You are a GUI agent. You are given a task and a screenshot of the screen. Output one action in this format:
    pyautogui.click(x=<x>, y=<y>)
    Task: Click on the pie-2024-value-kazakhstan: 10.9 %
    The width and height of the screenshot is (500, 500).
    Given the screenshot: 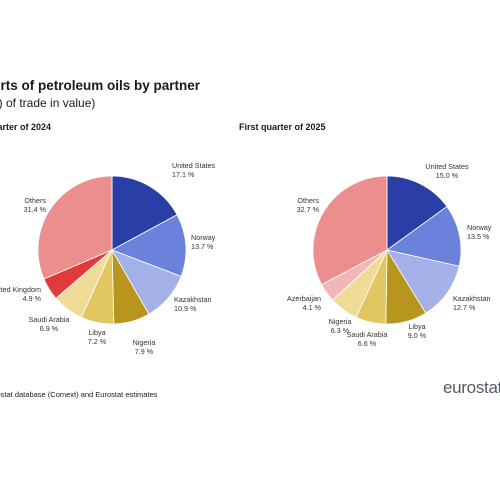 What is the action you would take?
    pyautogui.click(x=185, y=308)
    